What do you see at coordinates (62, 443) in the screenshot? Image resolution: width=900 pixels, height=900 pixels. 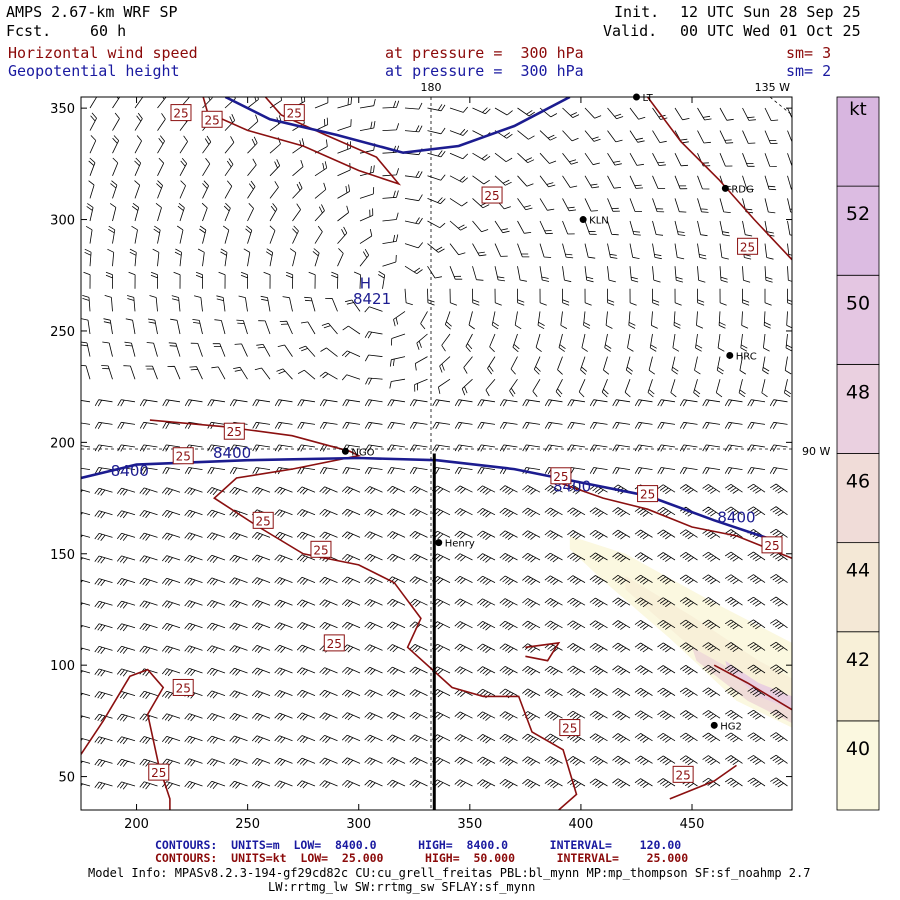 I see `y-tick-label: 200` at bounding box center [62, 443].